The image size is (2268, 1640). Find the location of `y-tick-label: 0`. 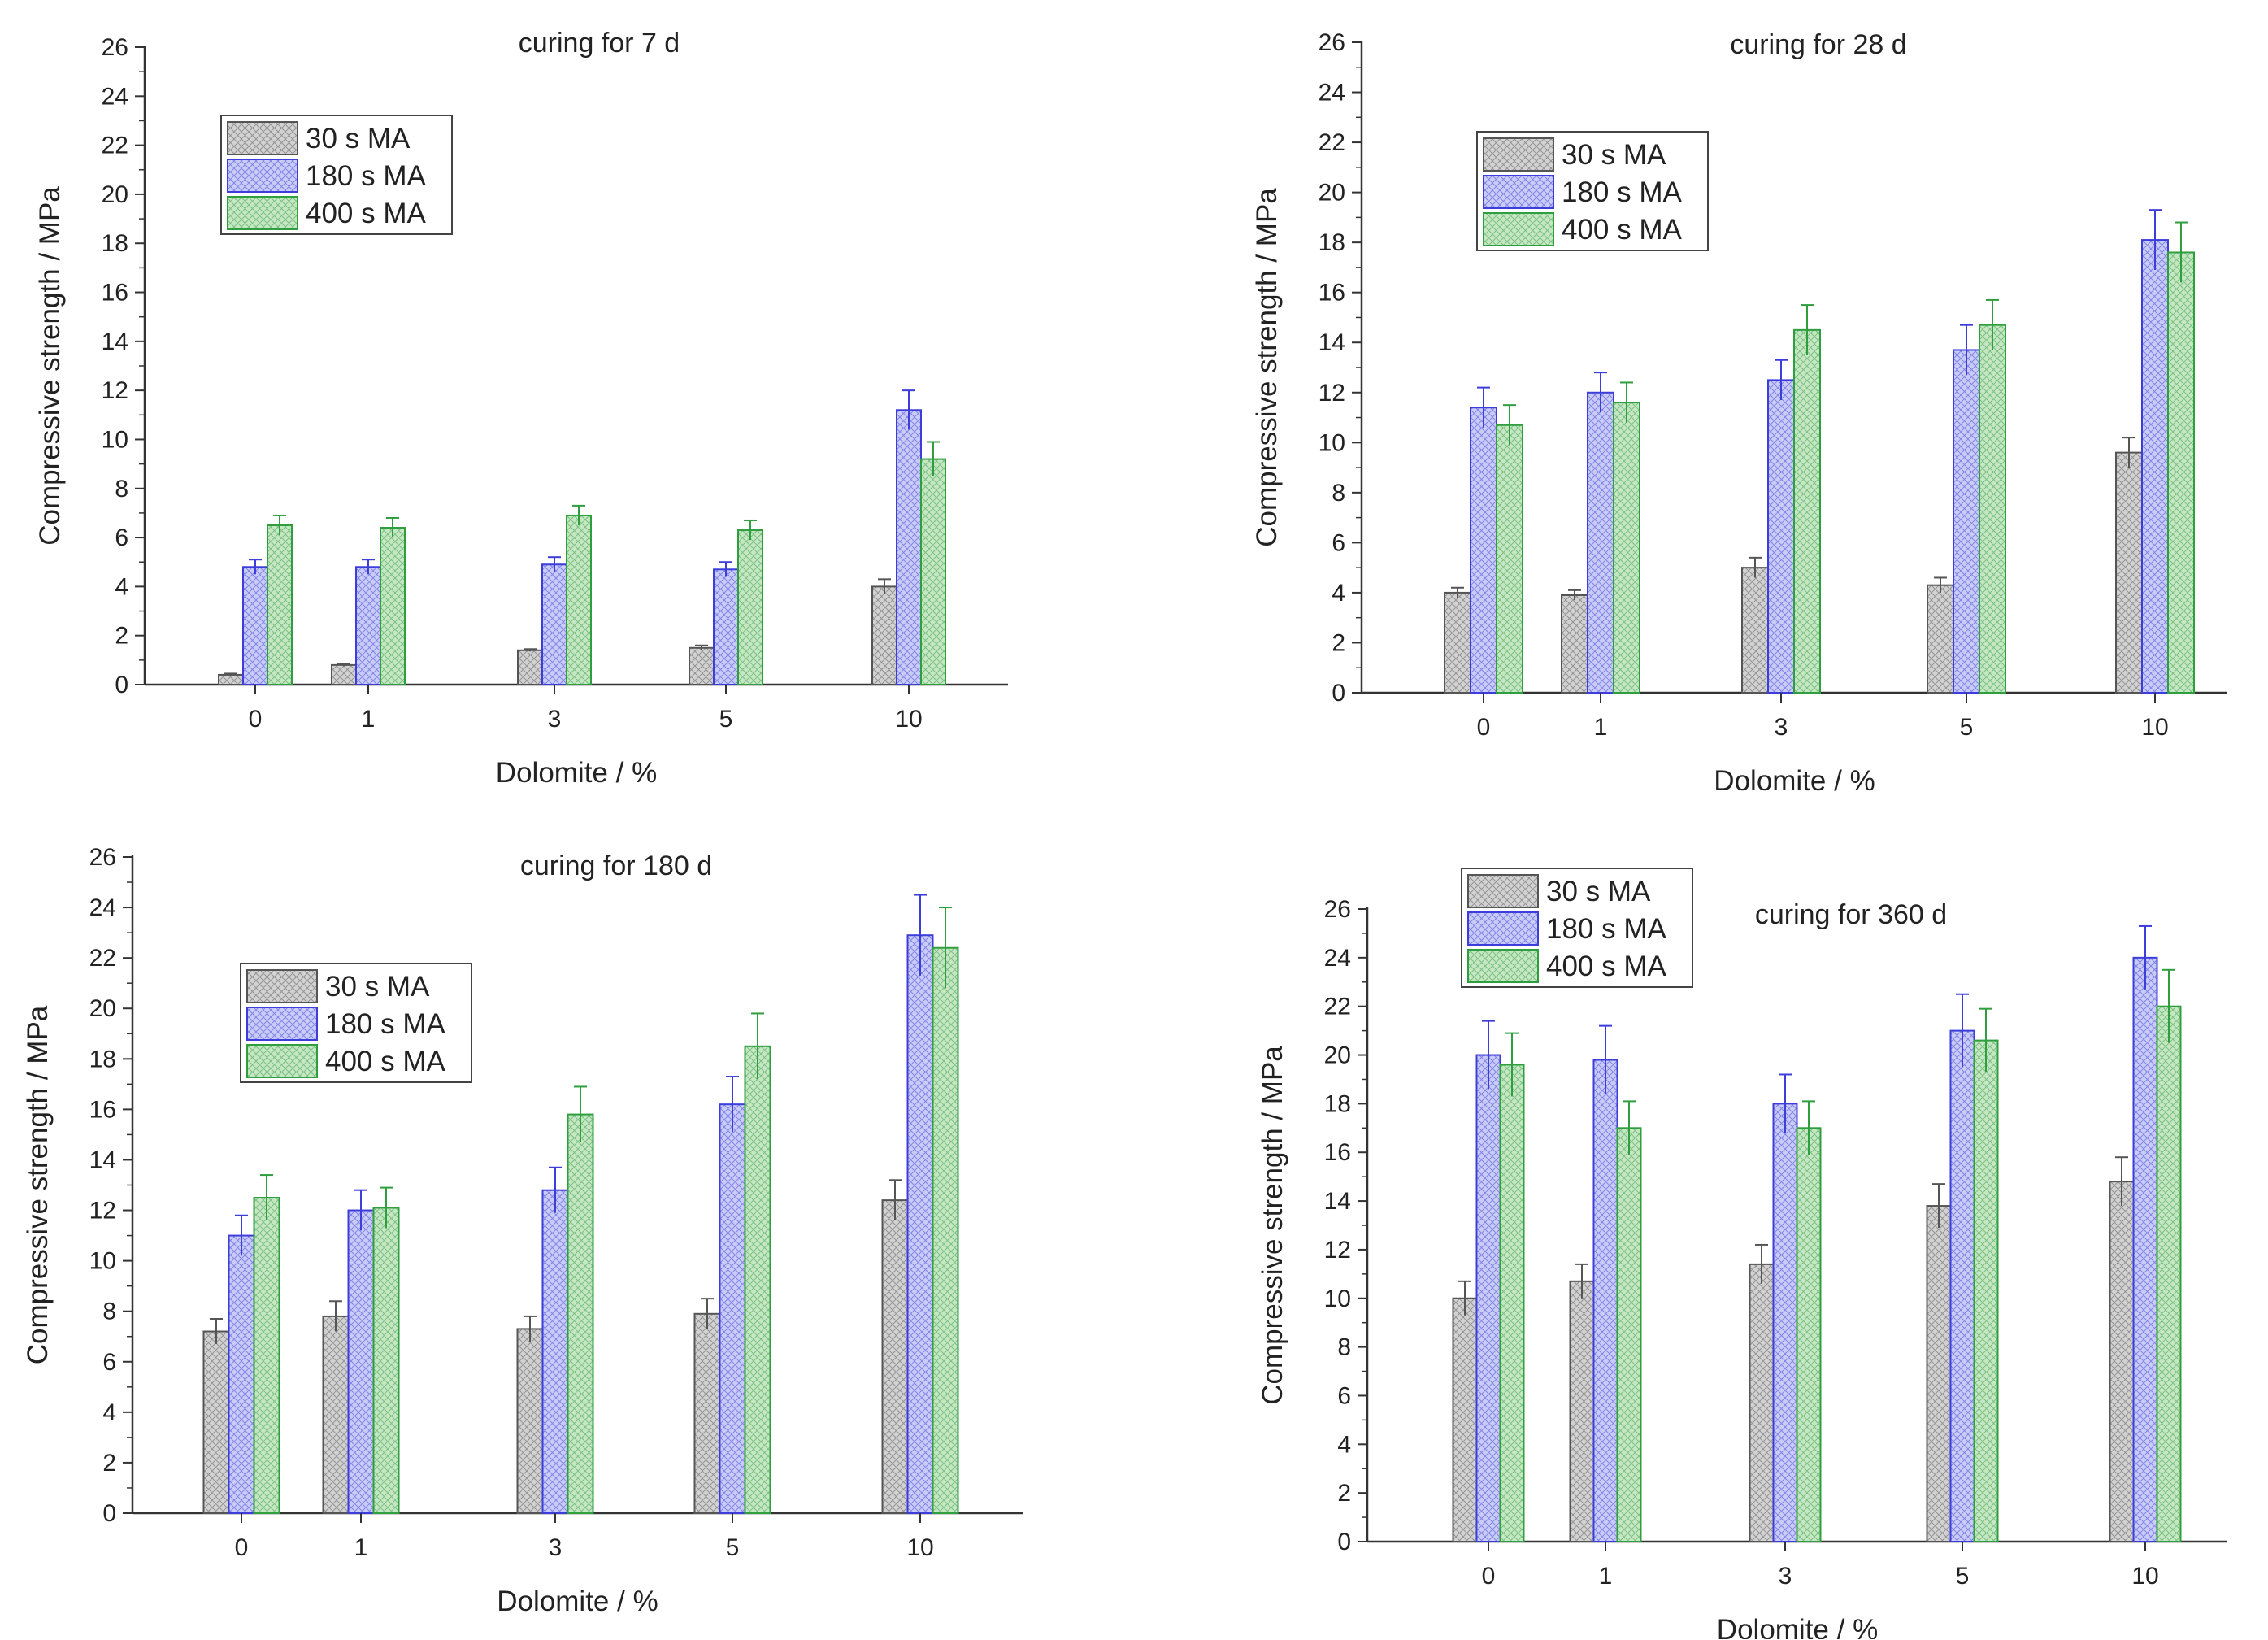

y-tick-label: 0 is located at coordinates (121, 685).